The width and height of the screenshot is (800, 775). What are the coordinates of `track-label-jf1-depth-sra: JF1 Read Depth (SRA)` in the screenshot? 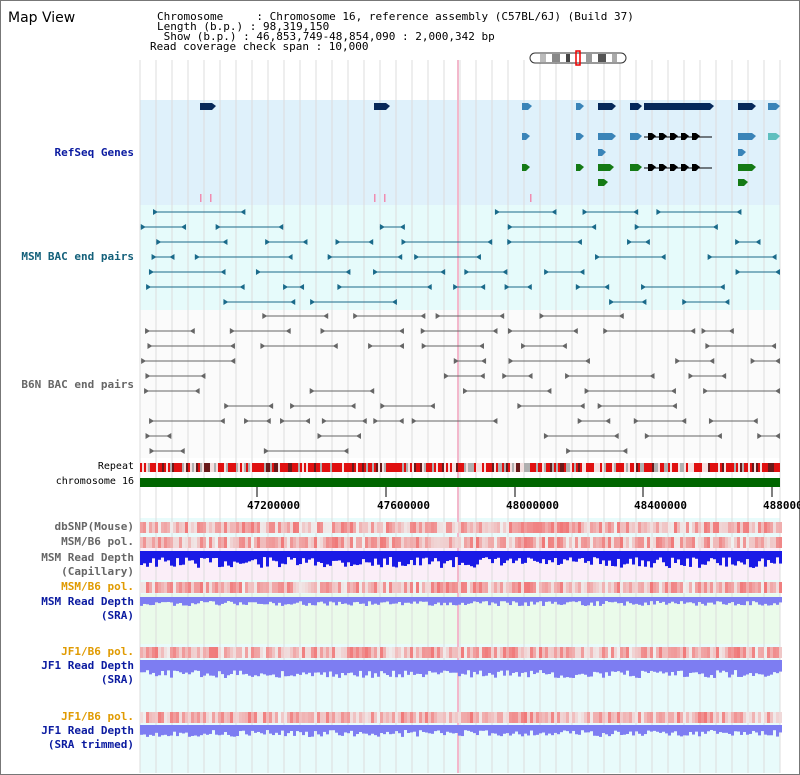 It's located at (87, 672).